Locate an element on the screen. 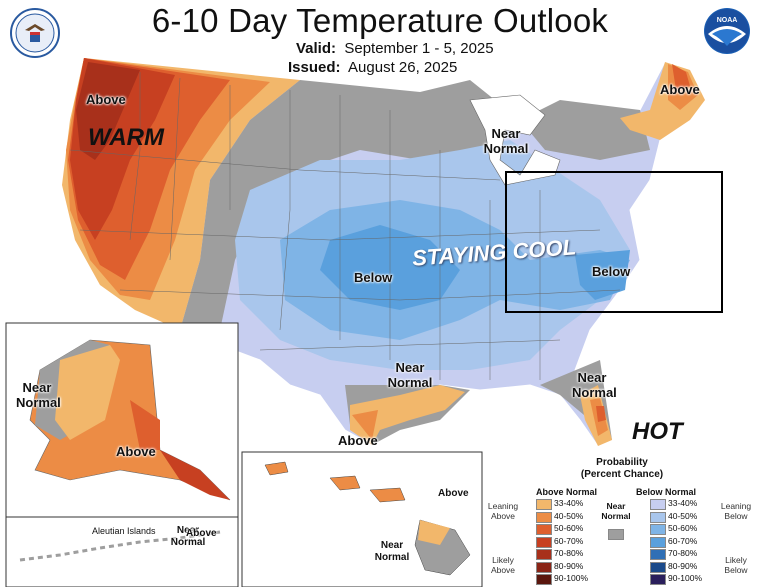  hawaii-oahu is located at coordinates (345, 483).